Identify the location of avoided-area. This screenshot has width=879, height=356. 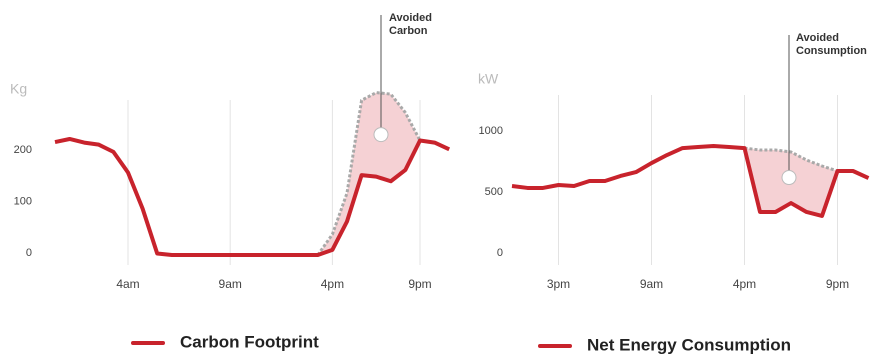
(368, 173).